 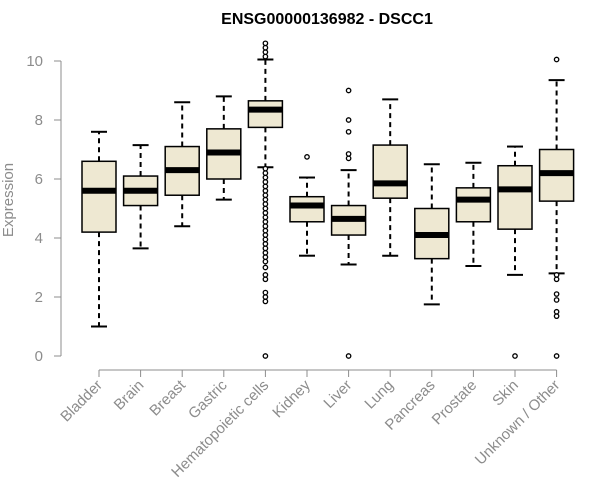 I want to click on x-tick-label: Liver, so click(x=337, y=394).